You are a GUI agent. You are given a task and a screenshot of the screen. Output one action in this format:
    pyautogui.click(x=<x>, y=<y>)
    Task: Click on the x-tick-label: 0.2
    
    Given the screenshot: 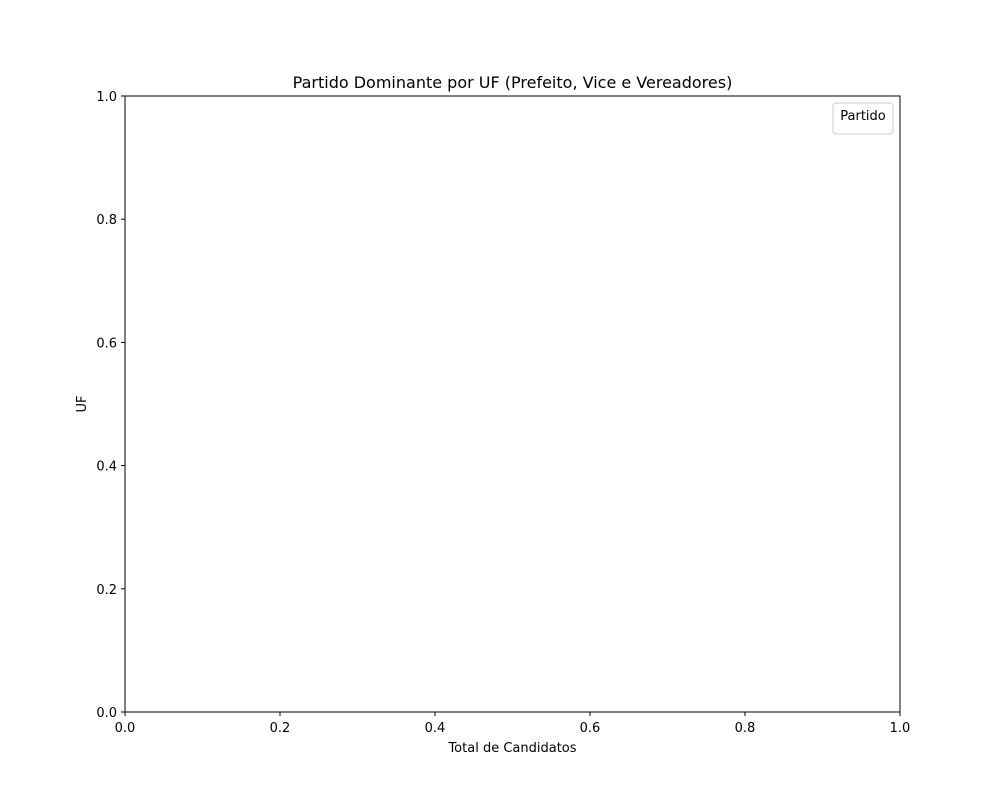 What is the action you would take?
    pyautogui.click(x=280, y=728)
    